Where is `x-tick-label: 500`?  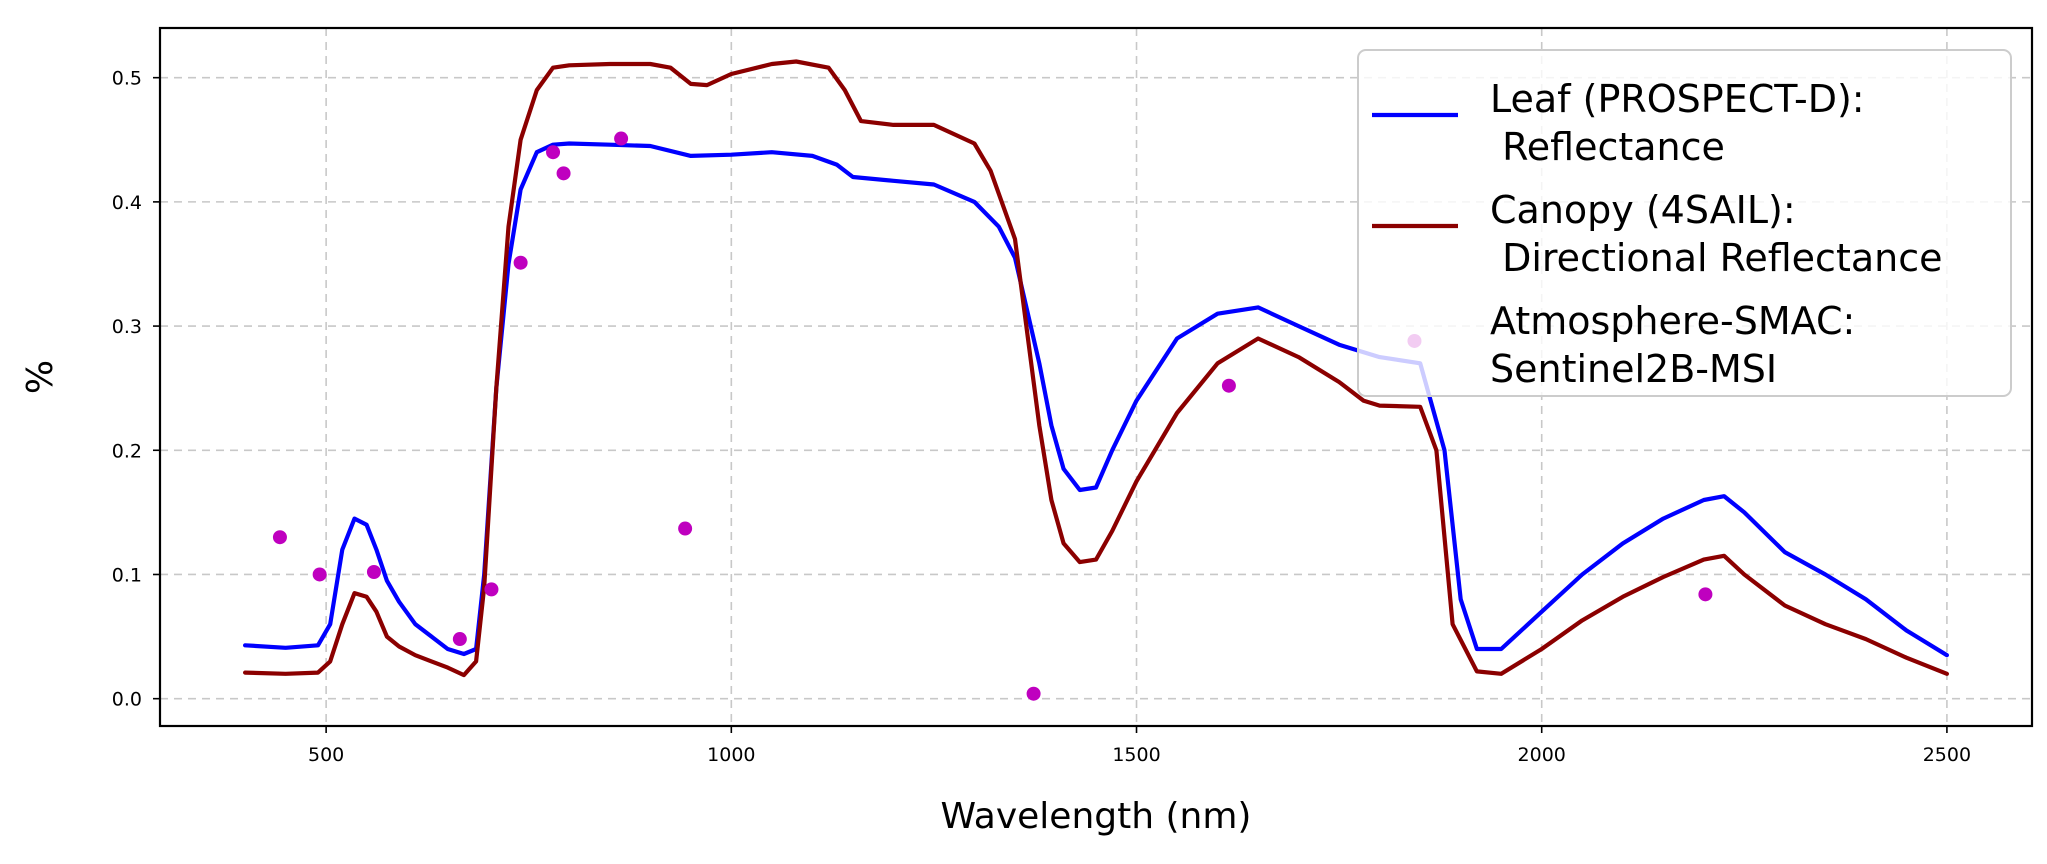 x-tick-label: 500 is located at coordinates (326, 755).